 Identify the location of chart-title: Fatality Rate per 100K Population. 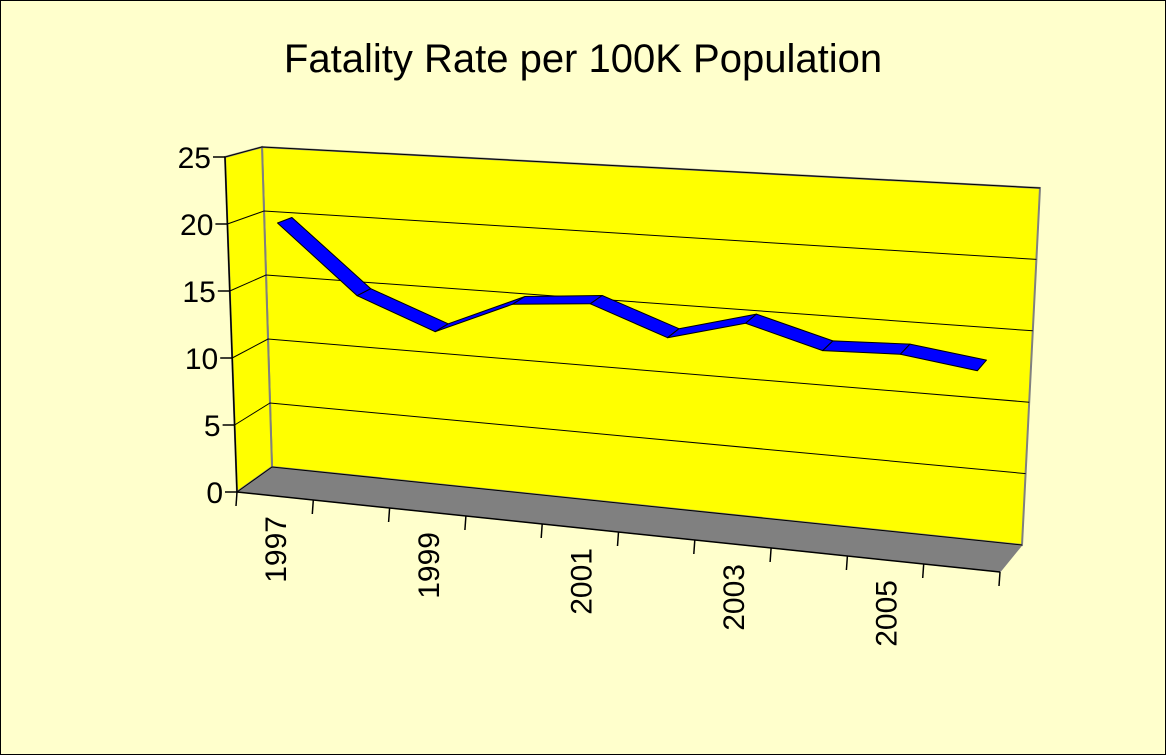
(583, 59).